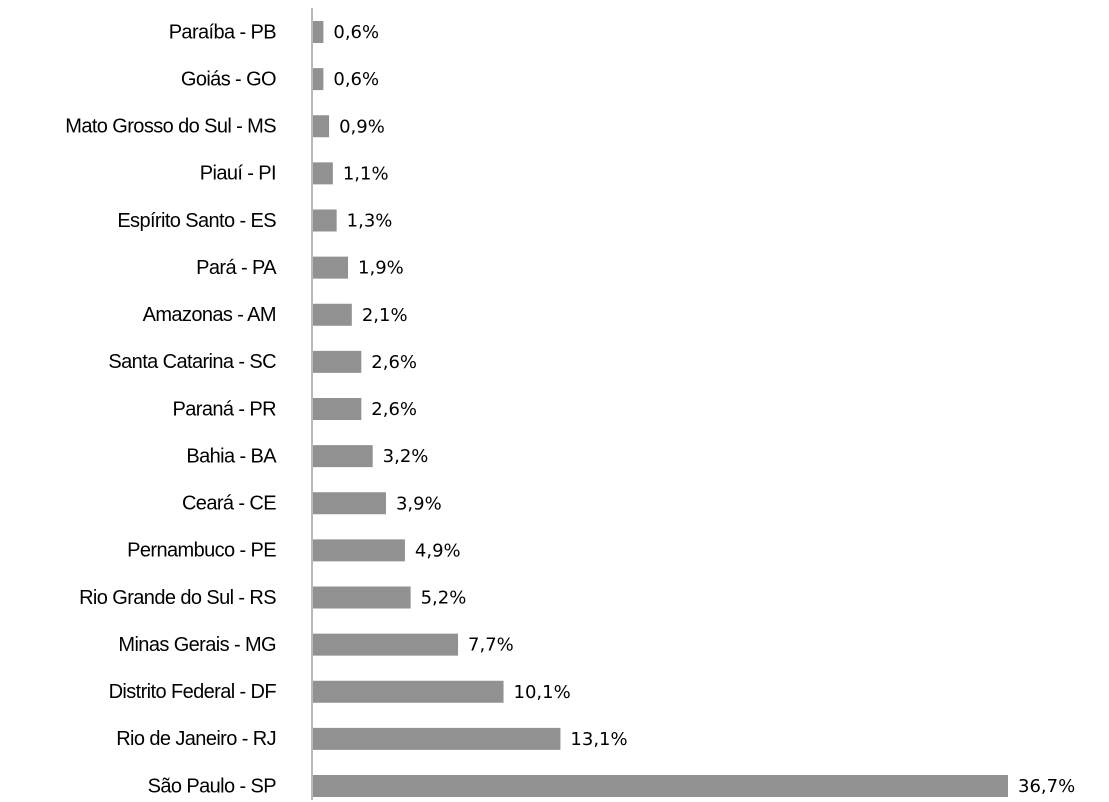  I want to click on category-label: Paraíba - PB, so click(223, 32).